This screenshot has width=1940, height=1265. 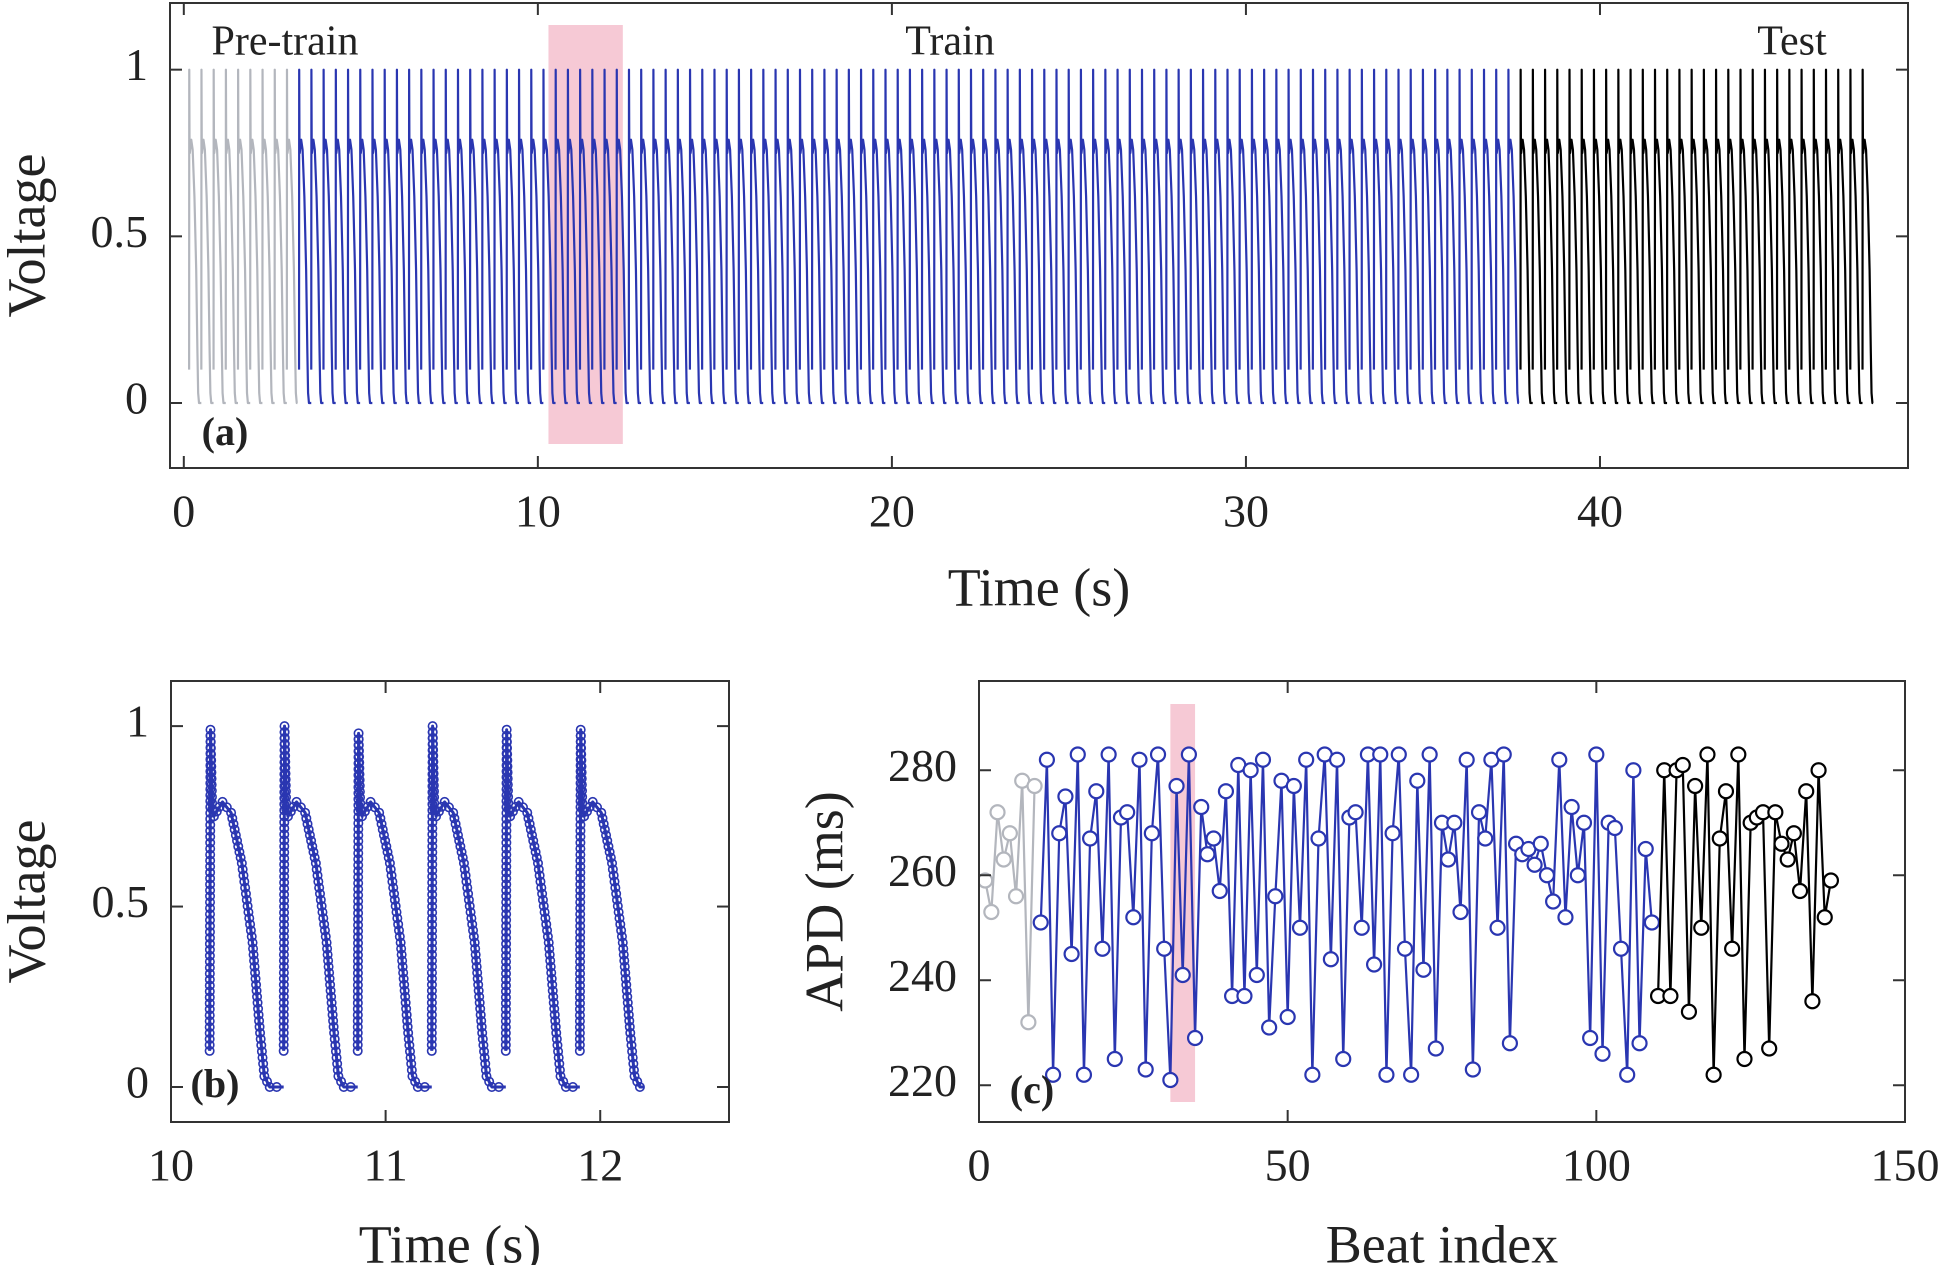 I want to click on phase-label: Test, so click(x=1792, y=42).